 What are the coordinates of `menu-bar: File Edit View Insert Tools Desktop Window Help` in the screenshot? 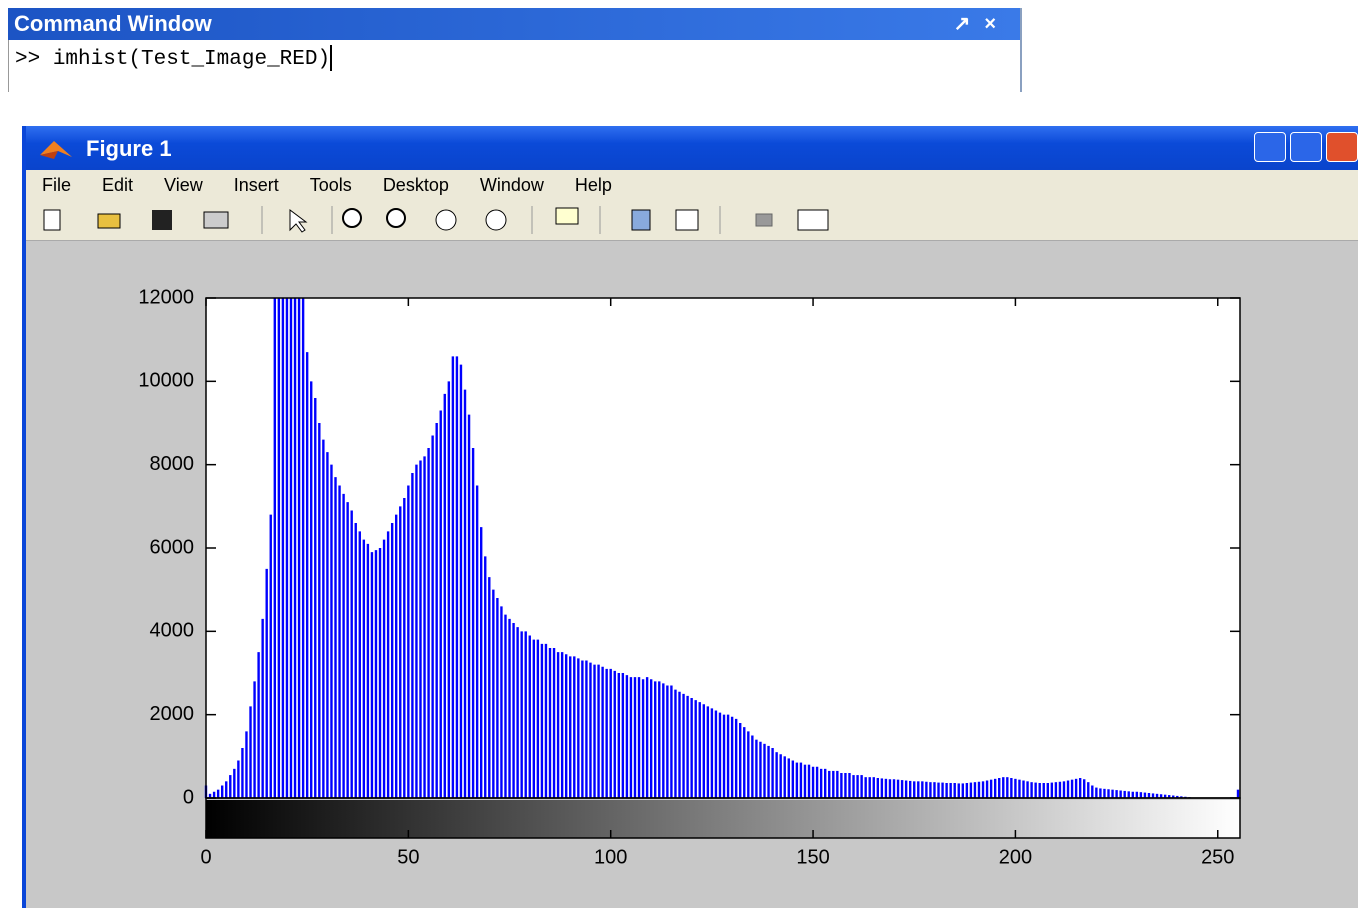 It's located at (692, 185).